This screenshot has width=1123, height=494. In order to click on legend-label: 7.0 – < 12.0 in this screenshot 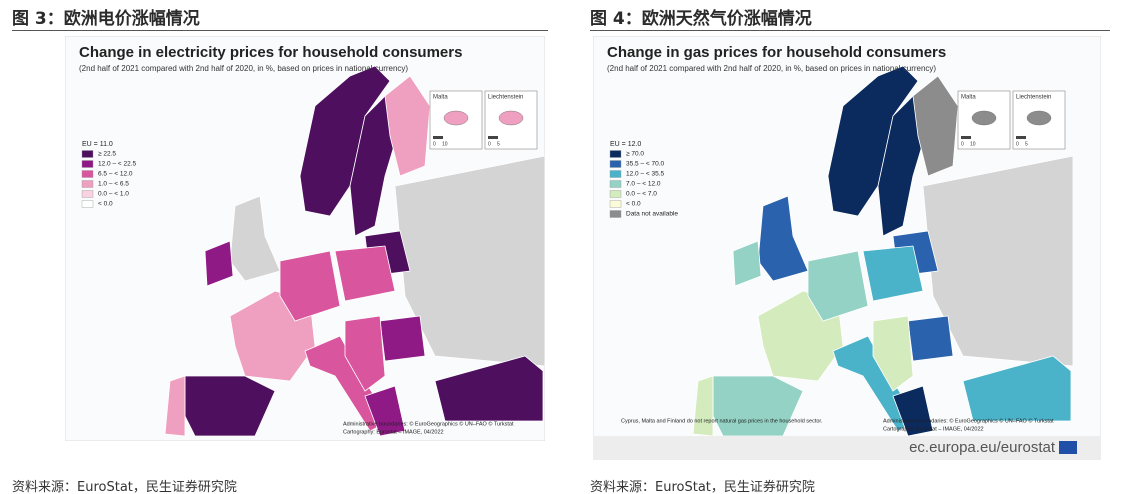, I will do `click(643, 184)`.